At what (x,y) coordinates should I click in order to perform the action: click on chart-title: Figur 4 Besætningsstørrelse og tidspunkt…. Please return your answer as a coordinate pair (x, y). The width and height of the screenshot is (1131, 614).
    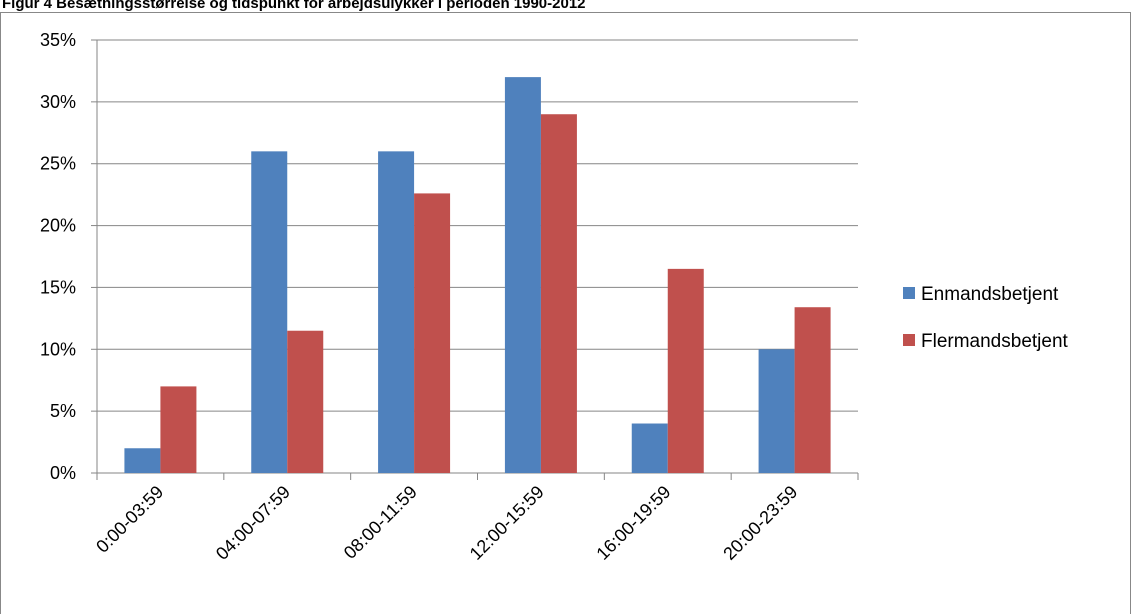
    Looking at the image, I should click on (294, 6).